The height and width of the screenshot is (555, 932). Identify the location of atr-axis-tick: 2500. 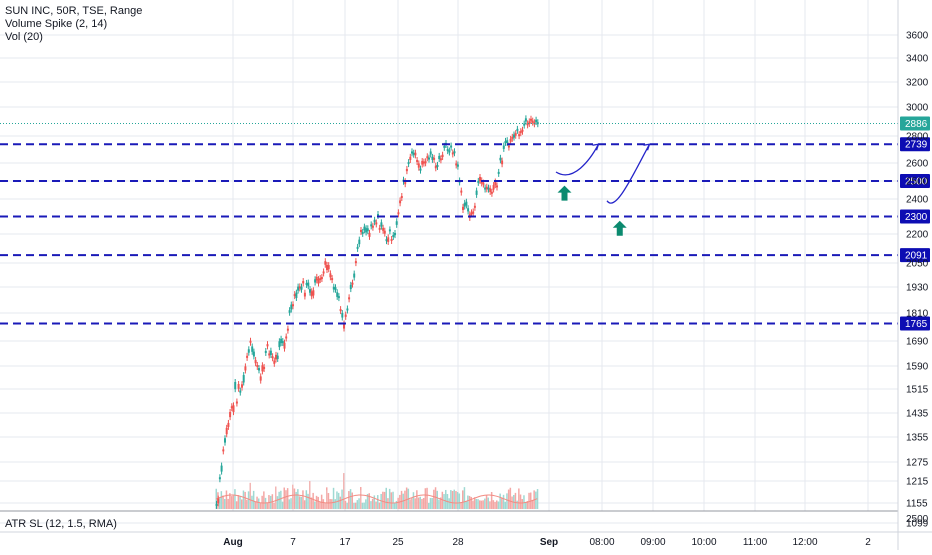
(917, 519).